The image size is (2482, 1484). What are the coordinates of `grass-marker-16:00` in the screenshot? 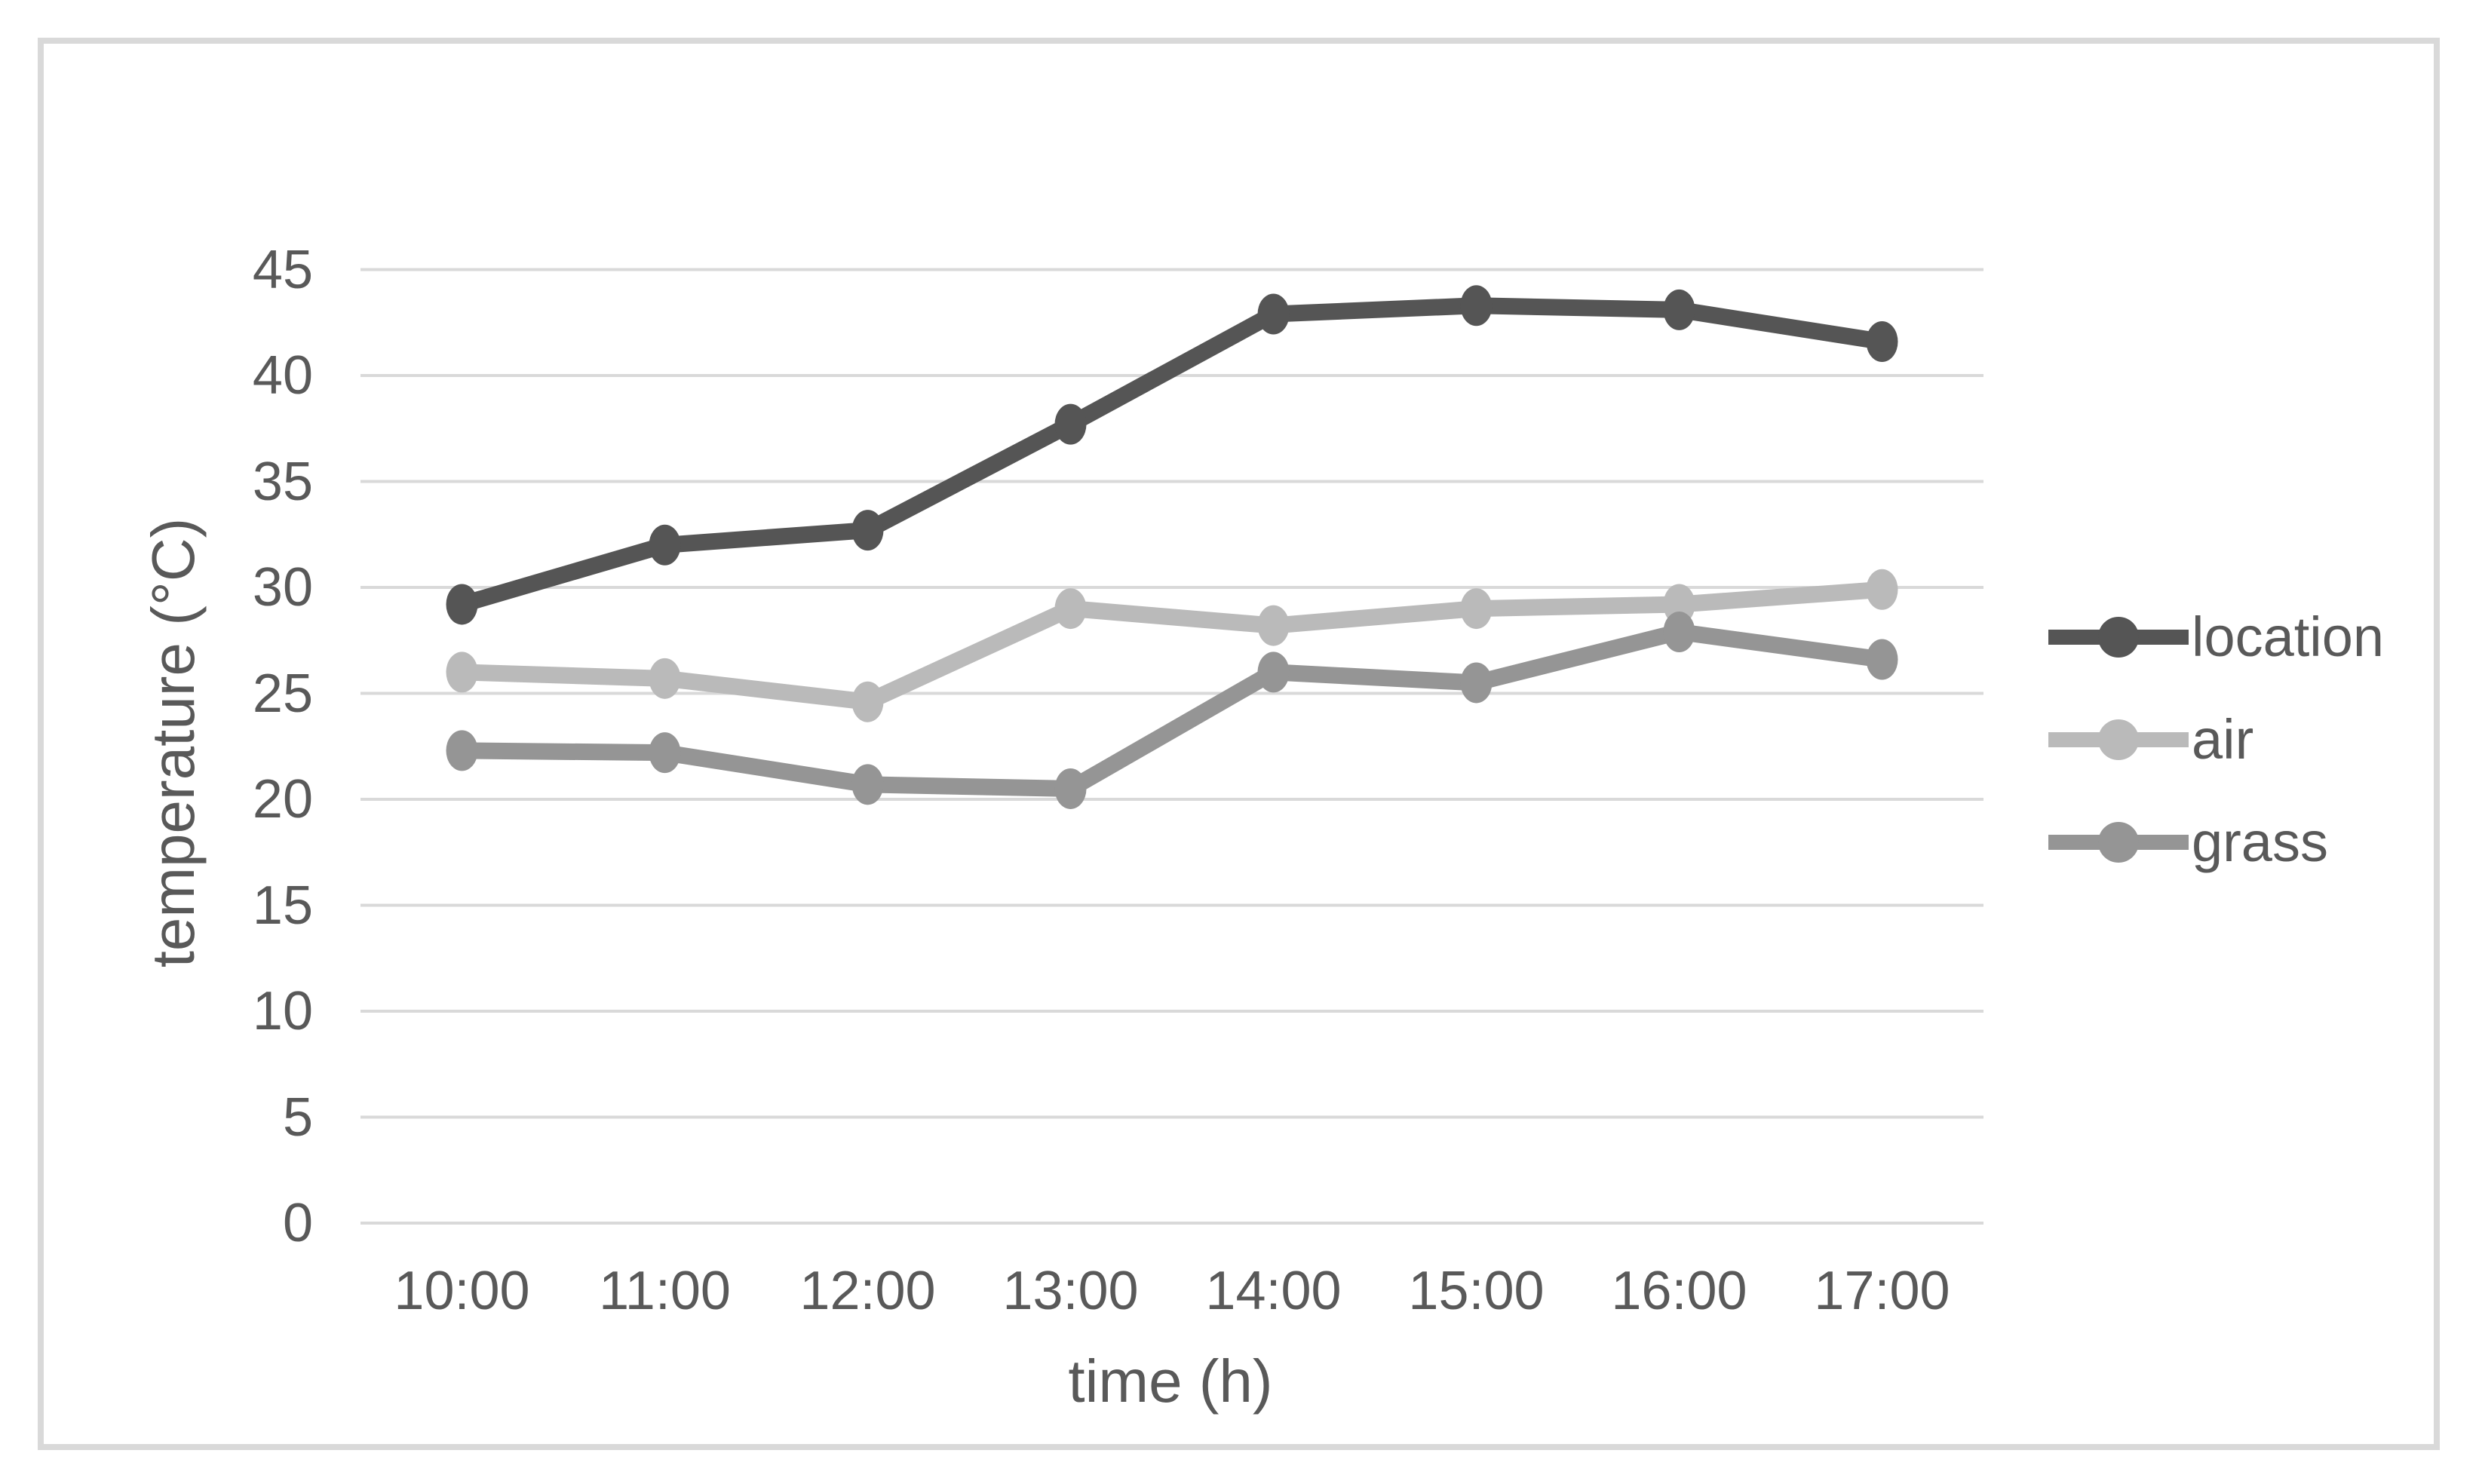 It's located at (1679, 632).